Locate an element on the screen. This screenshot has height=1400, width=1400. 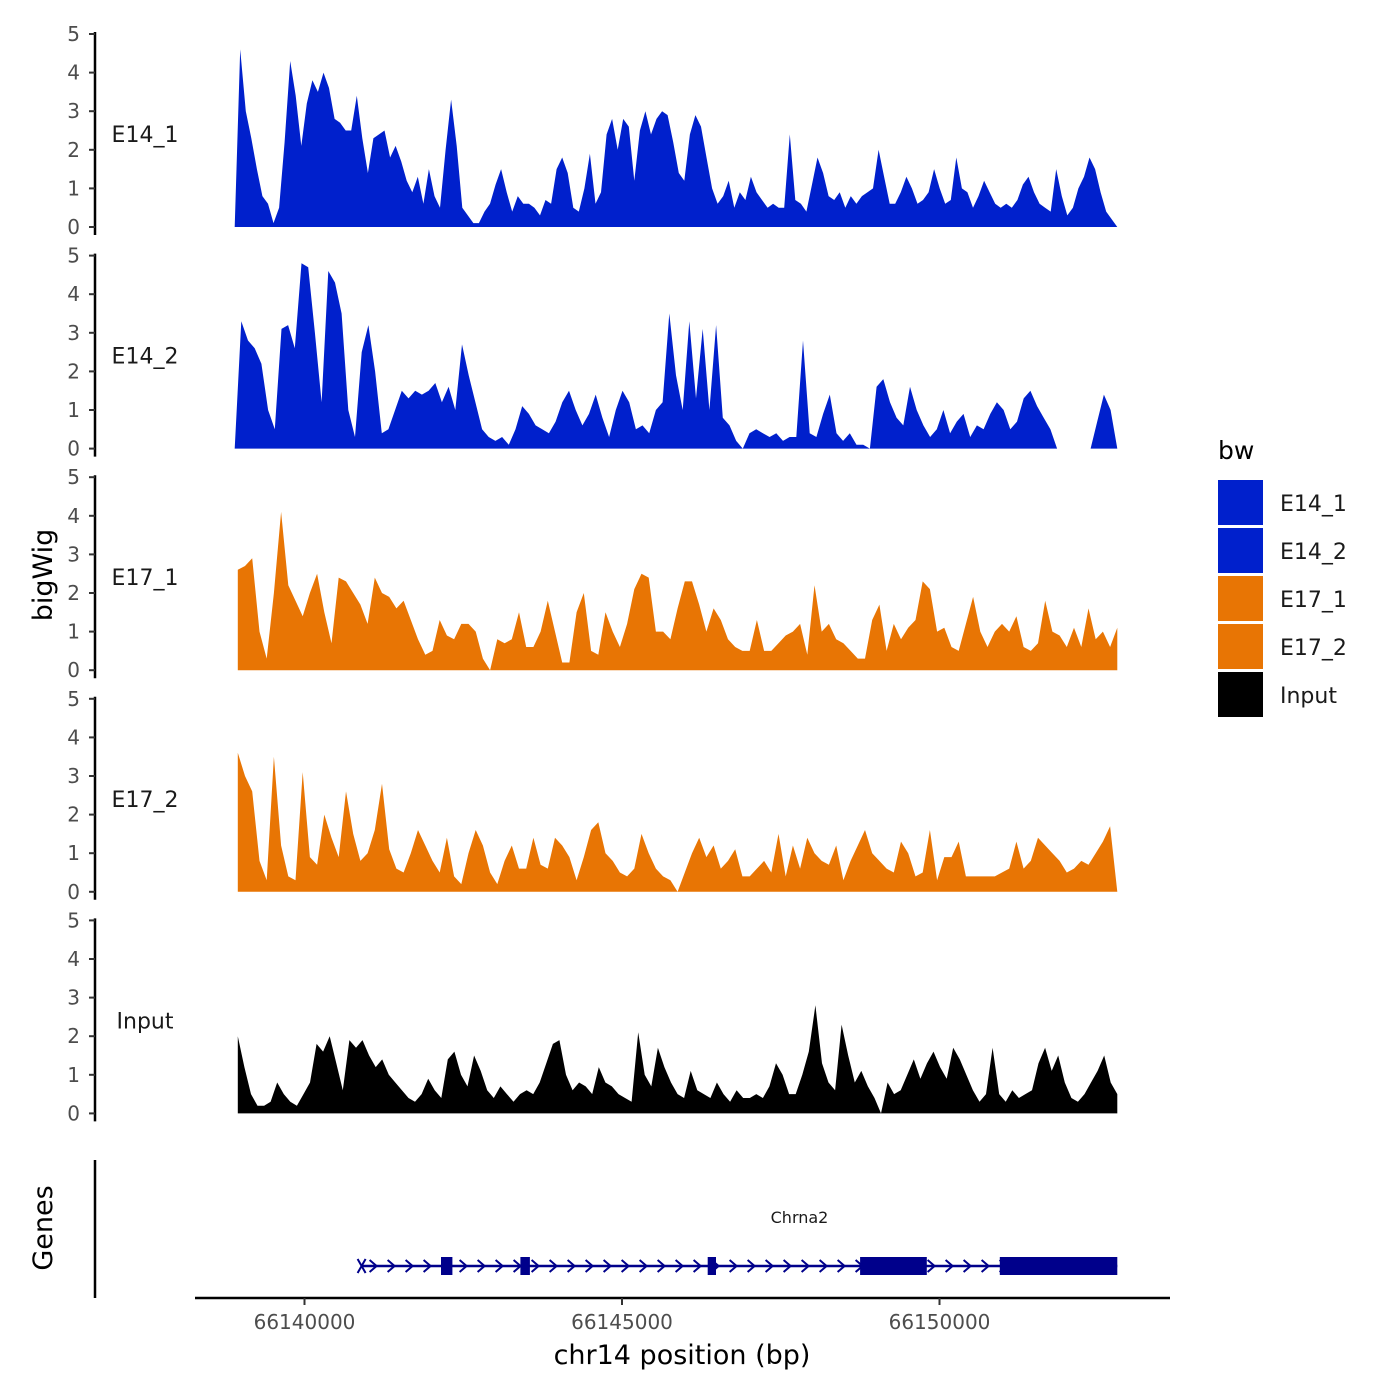
legend-label: E14_2 is located at coordinates (1313, 552).